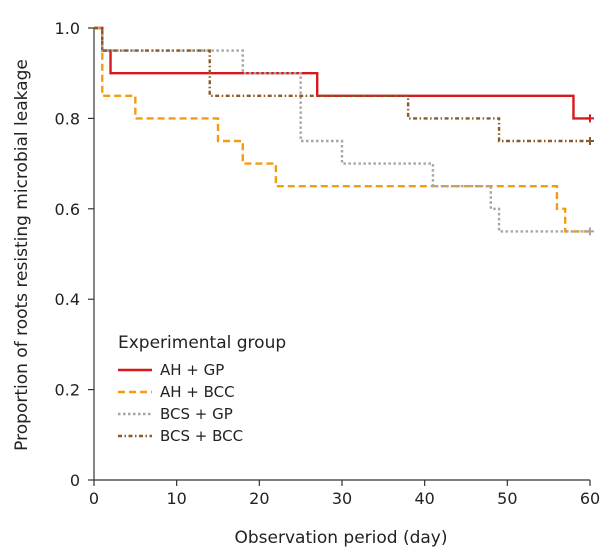 This screenshot has width=601, height=550. I want to click on y-tick-label: 0.8, so click(67, 118).